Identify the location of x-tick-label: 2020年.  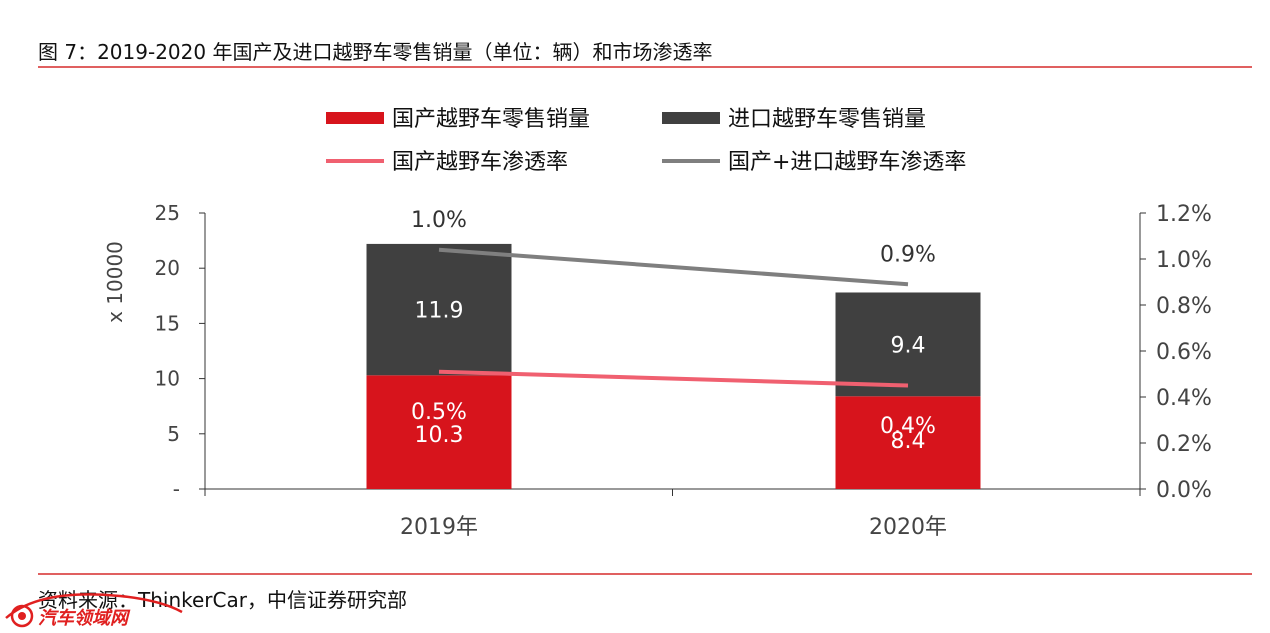
(908, 527).